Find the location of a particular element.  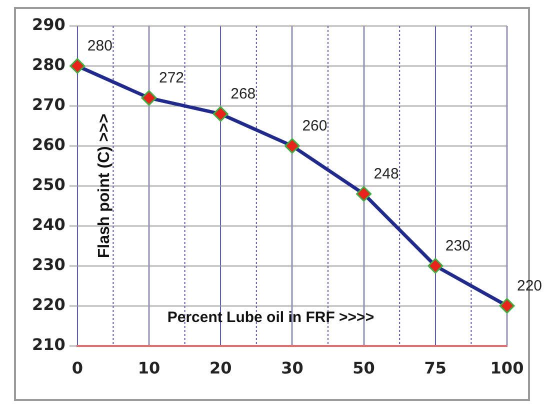

data-label: 272 is located at coordinates (171, 78).